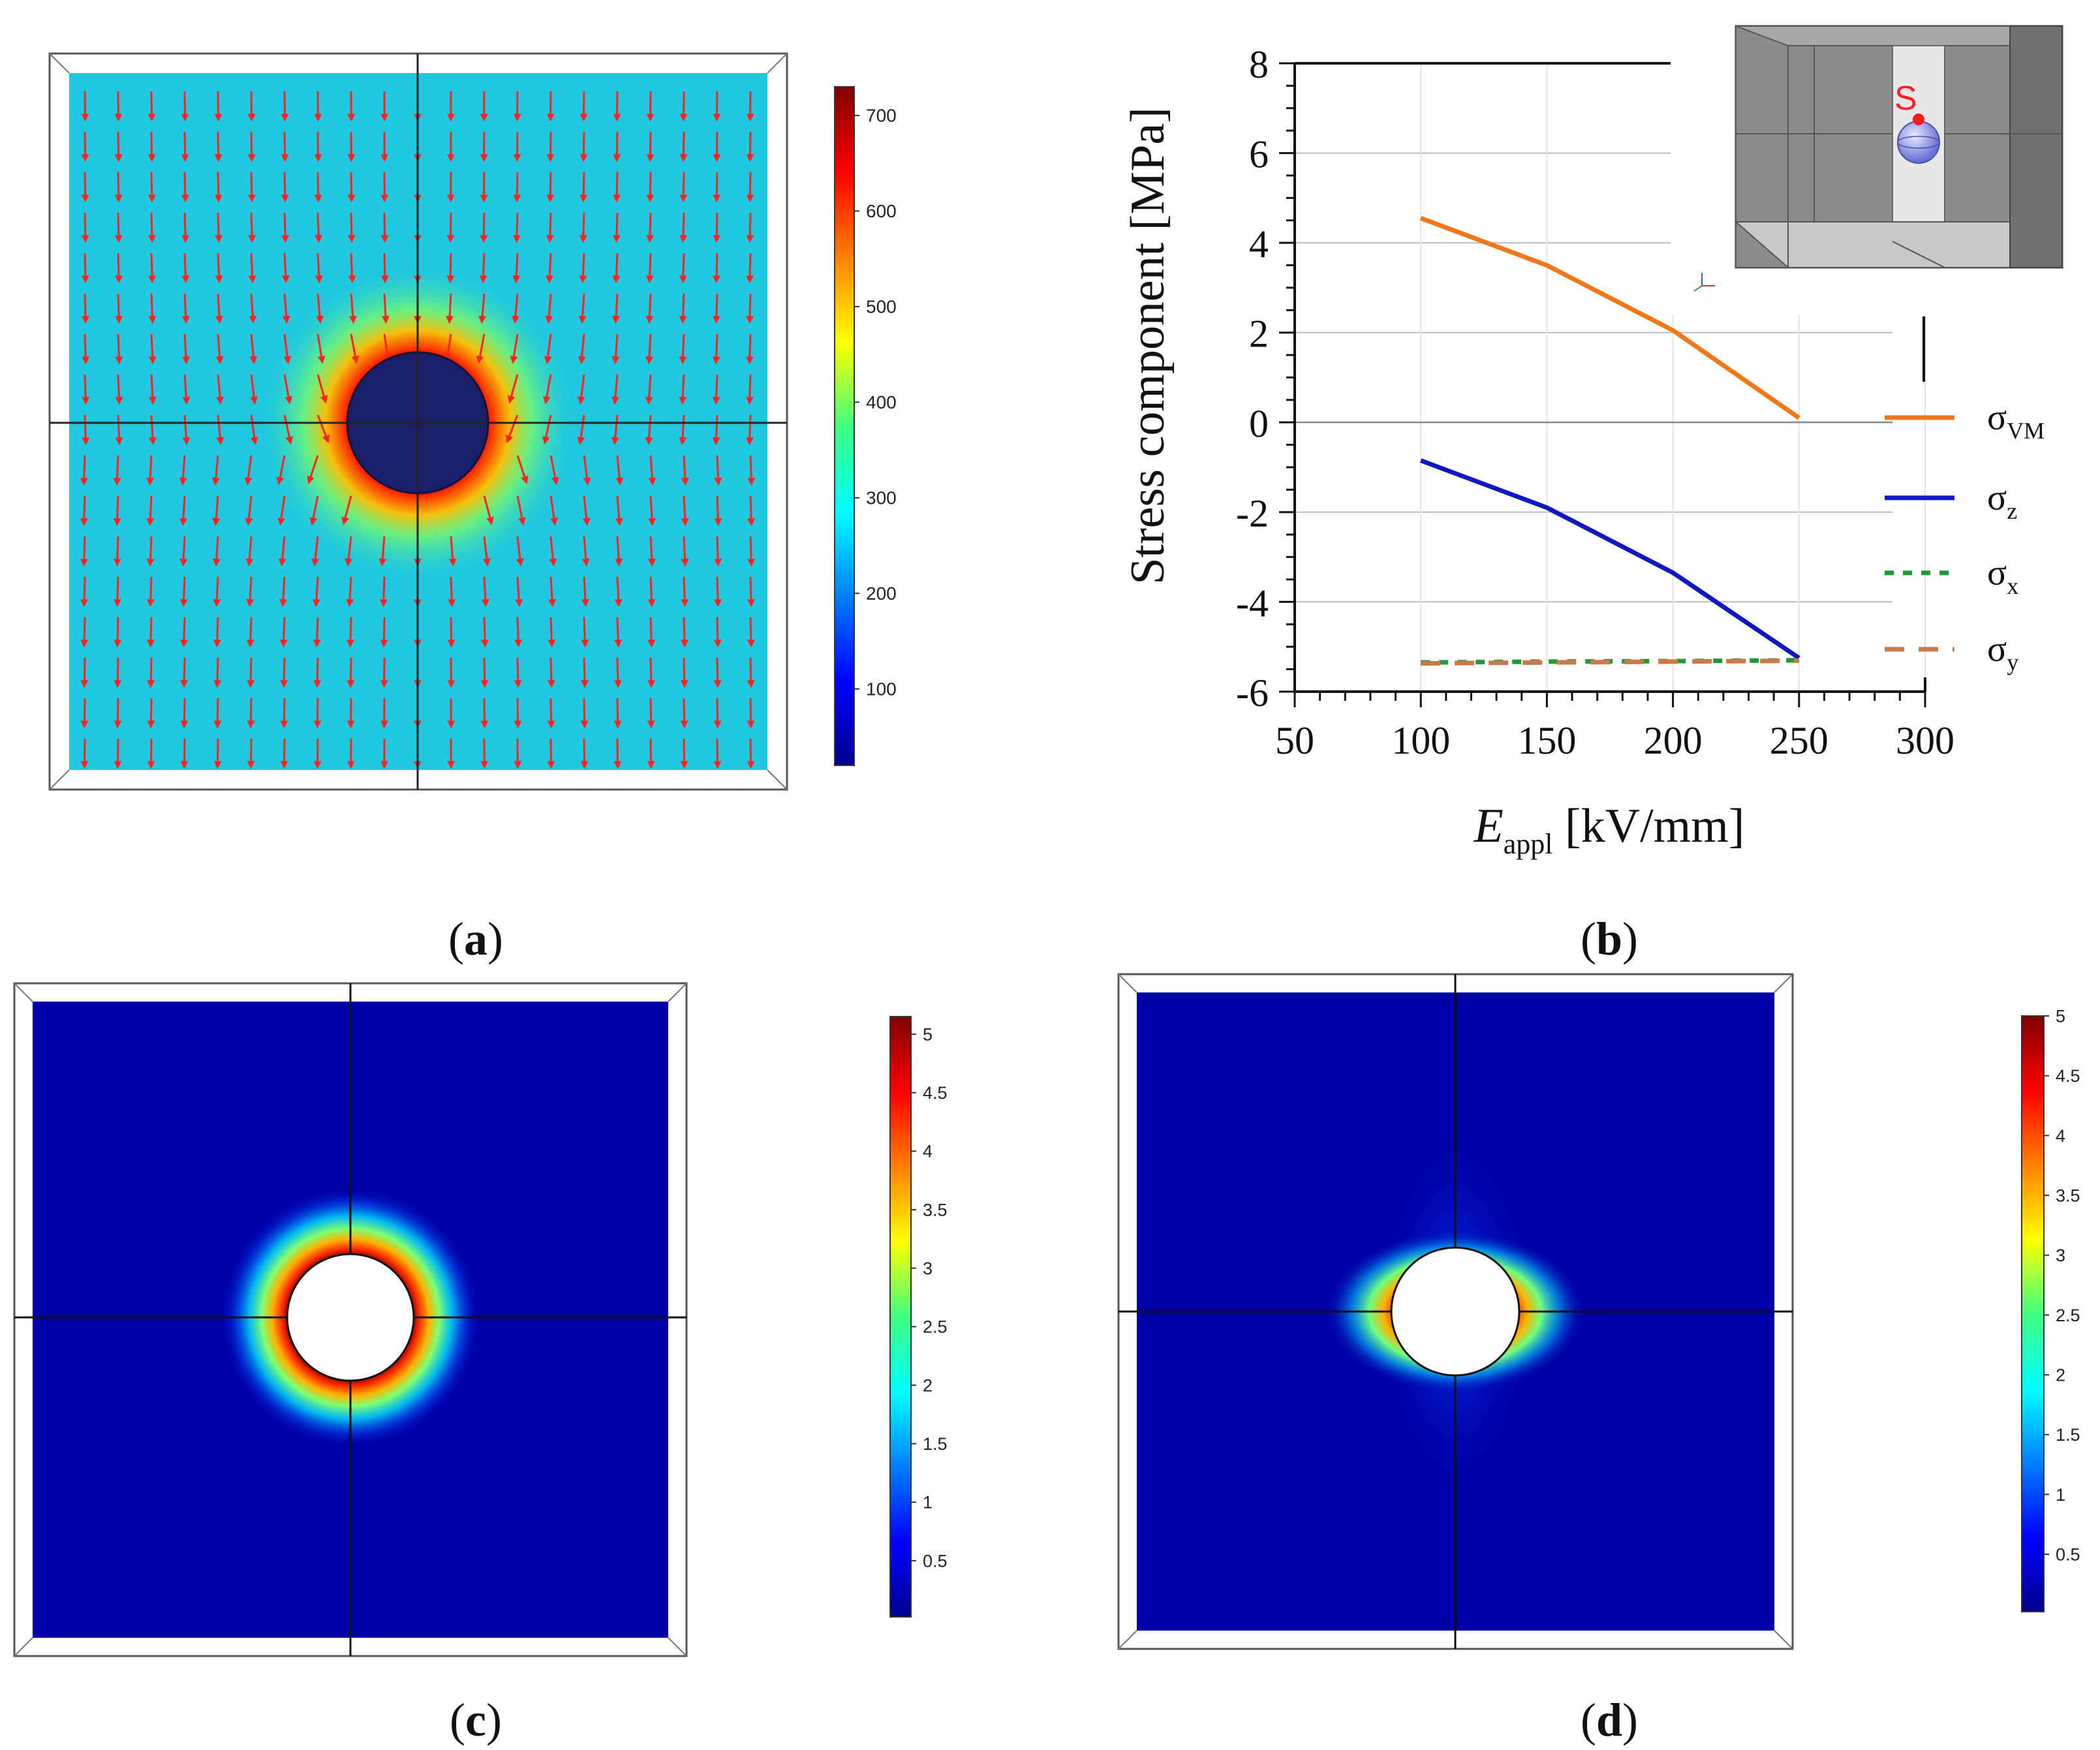  I want to click on y-tick-label: -6, so click(1252, 692).